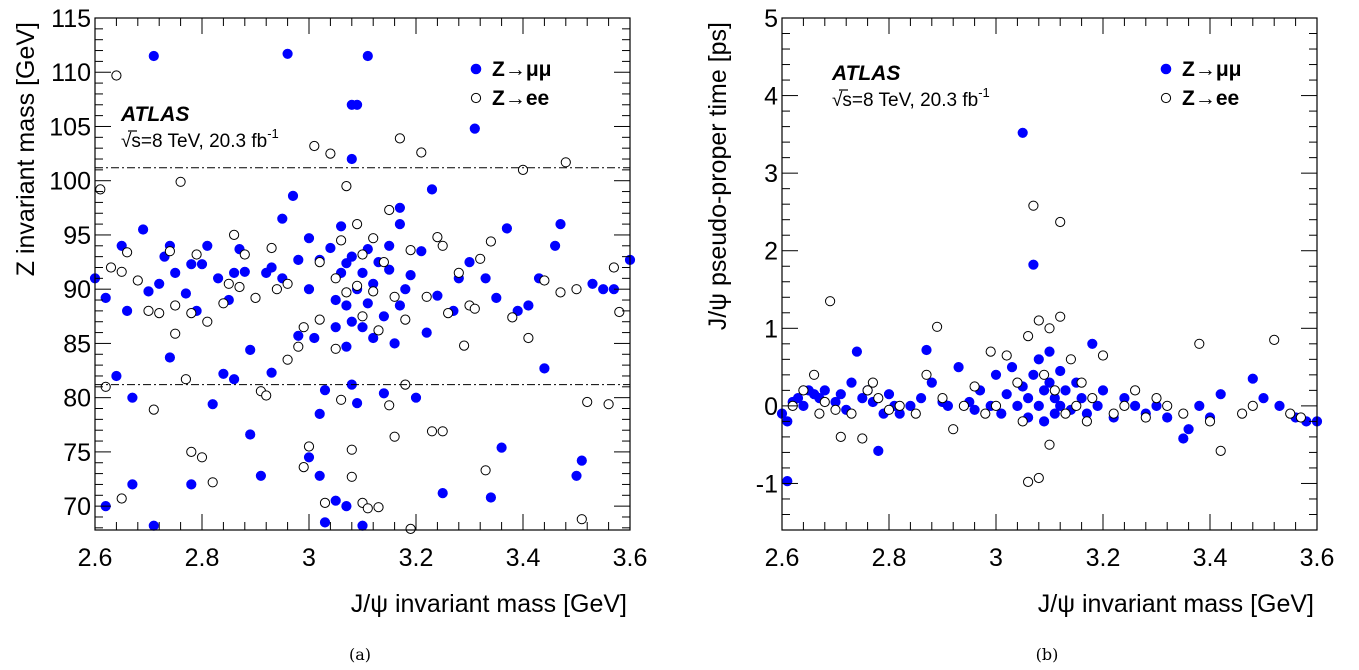  What do you see at coordinates (71, 73) in the screenshot?
I see `panel-a-ytick-label: 110` at bounding box center [71, 73].